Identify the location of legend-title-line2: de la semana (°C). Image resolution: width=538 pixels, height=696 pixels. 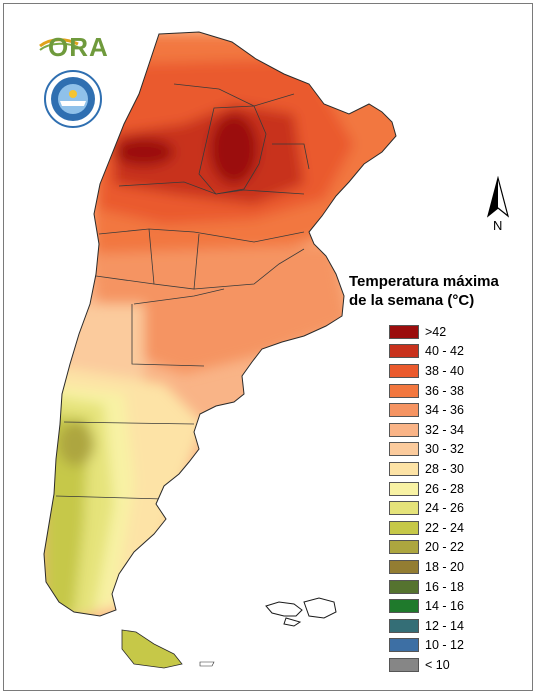
(412, 300).